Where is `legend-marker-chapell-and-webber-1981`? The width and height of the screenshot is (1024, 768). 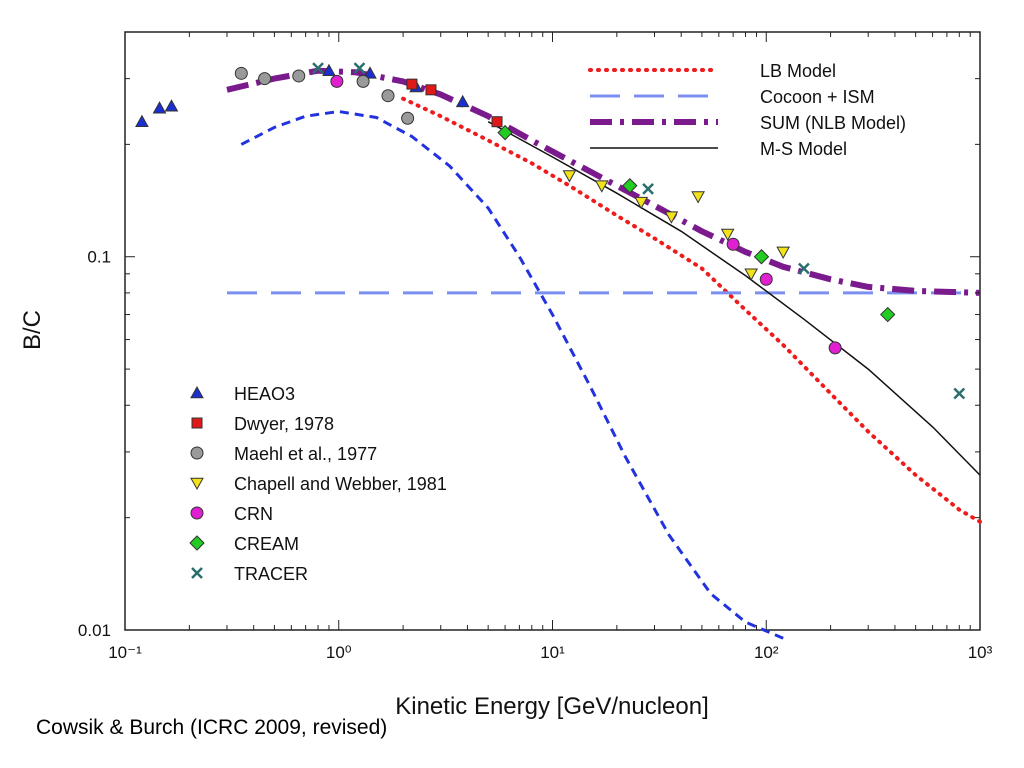
legend-marker-chapell-and-webber-1981 is located at coordinates (197, 484).